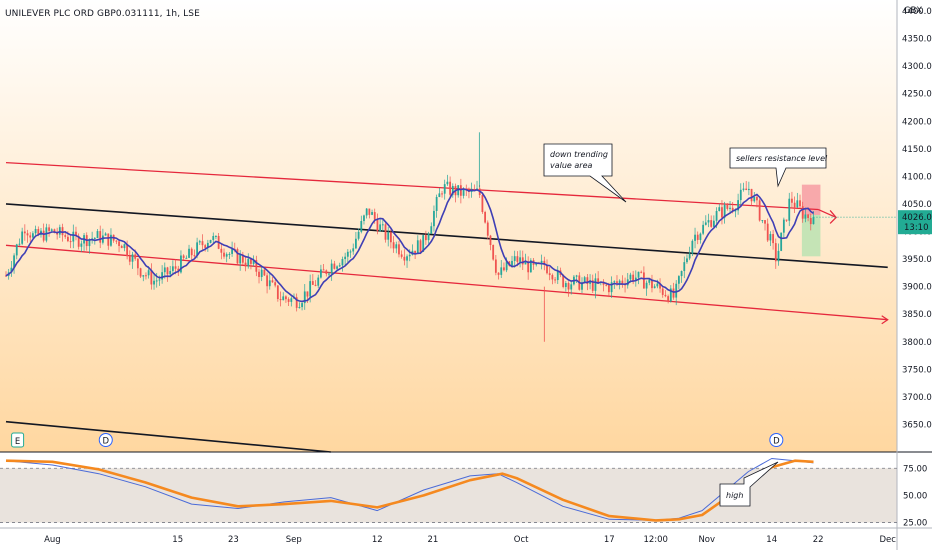 This screenshot has width=932, height=550. I want to click on time-tick-label: 17, so click(609, 540).